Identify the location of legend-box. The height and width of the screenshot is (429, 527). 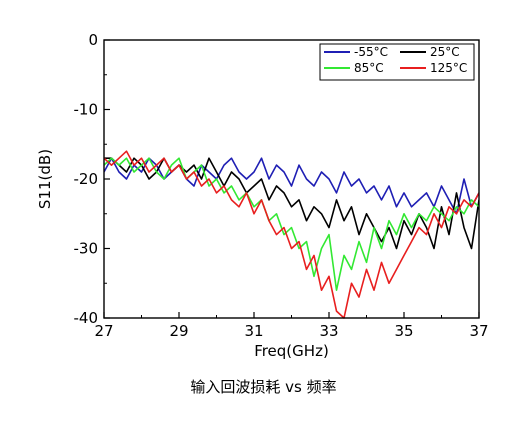
(397, 62).